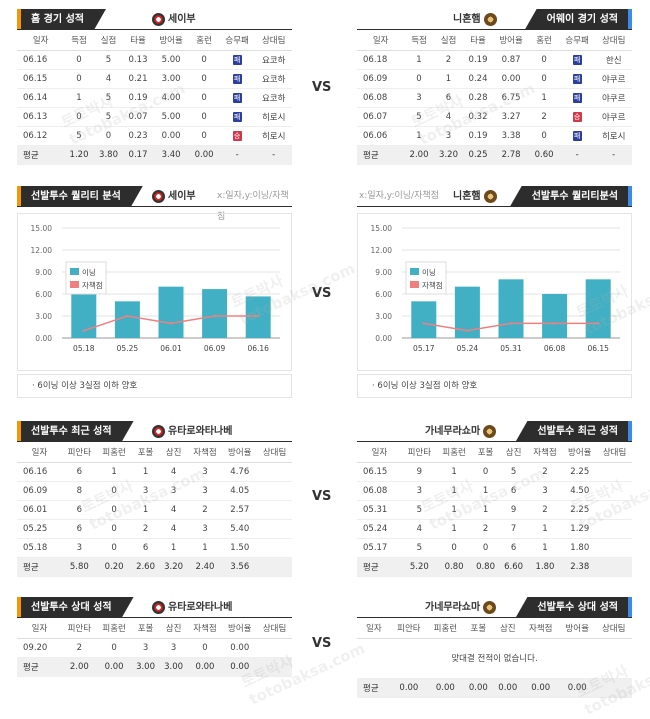  What do you see at coordinates (84, 348) in the screenshot?
I see `x-tick-label: 05.18` at bounding box center [84, 348].